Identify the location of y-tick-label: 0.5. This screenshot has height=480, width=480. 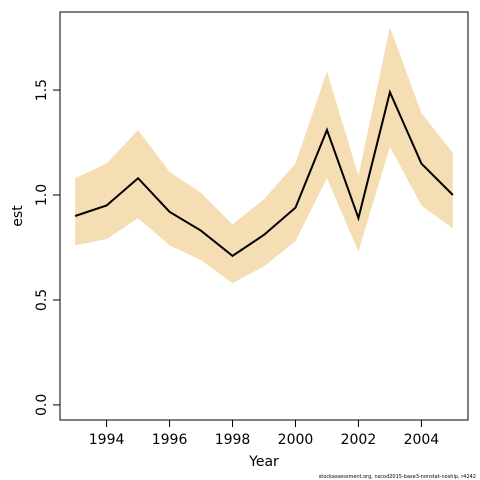
(42, 300).